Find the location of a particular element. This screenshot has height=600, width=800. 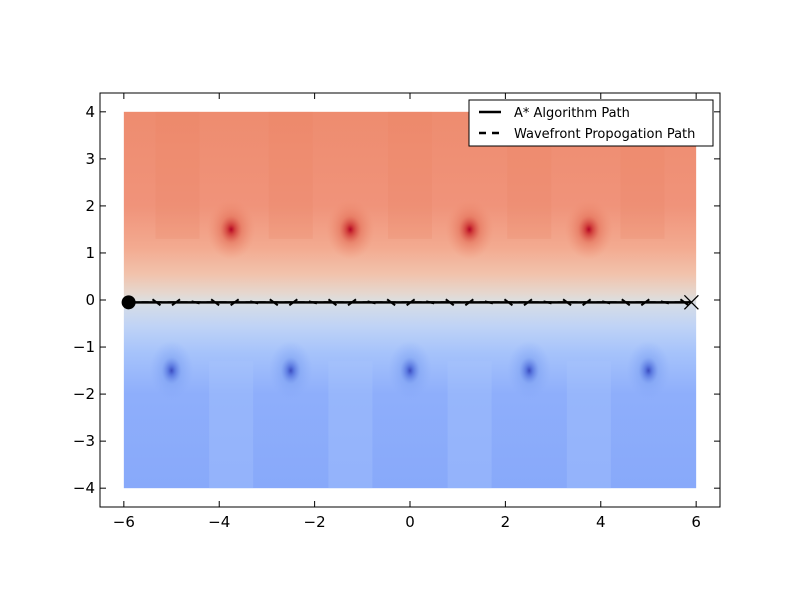

x-tick-label: 0 is located at coordinates (410, 522).